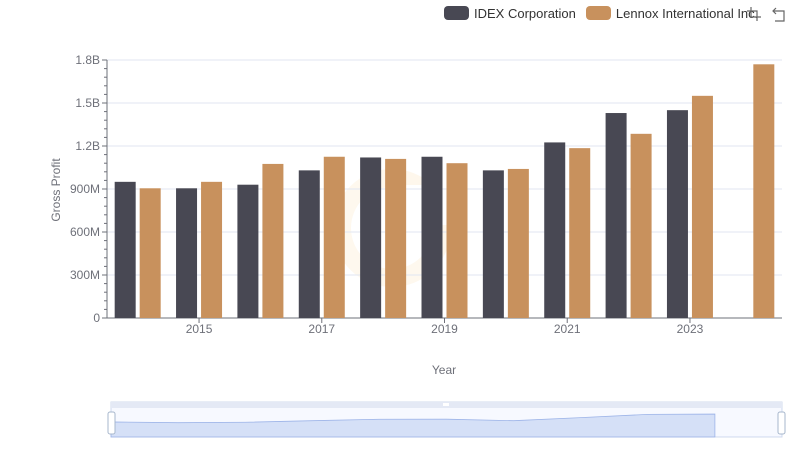  I want to click on legend-item-lennox: Lennox International Inc., so click(672, 13).